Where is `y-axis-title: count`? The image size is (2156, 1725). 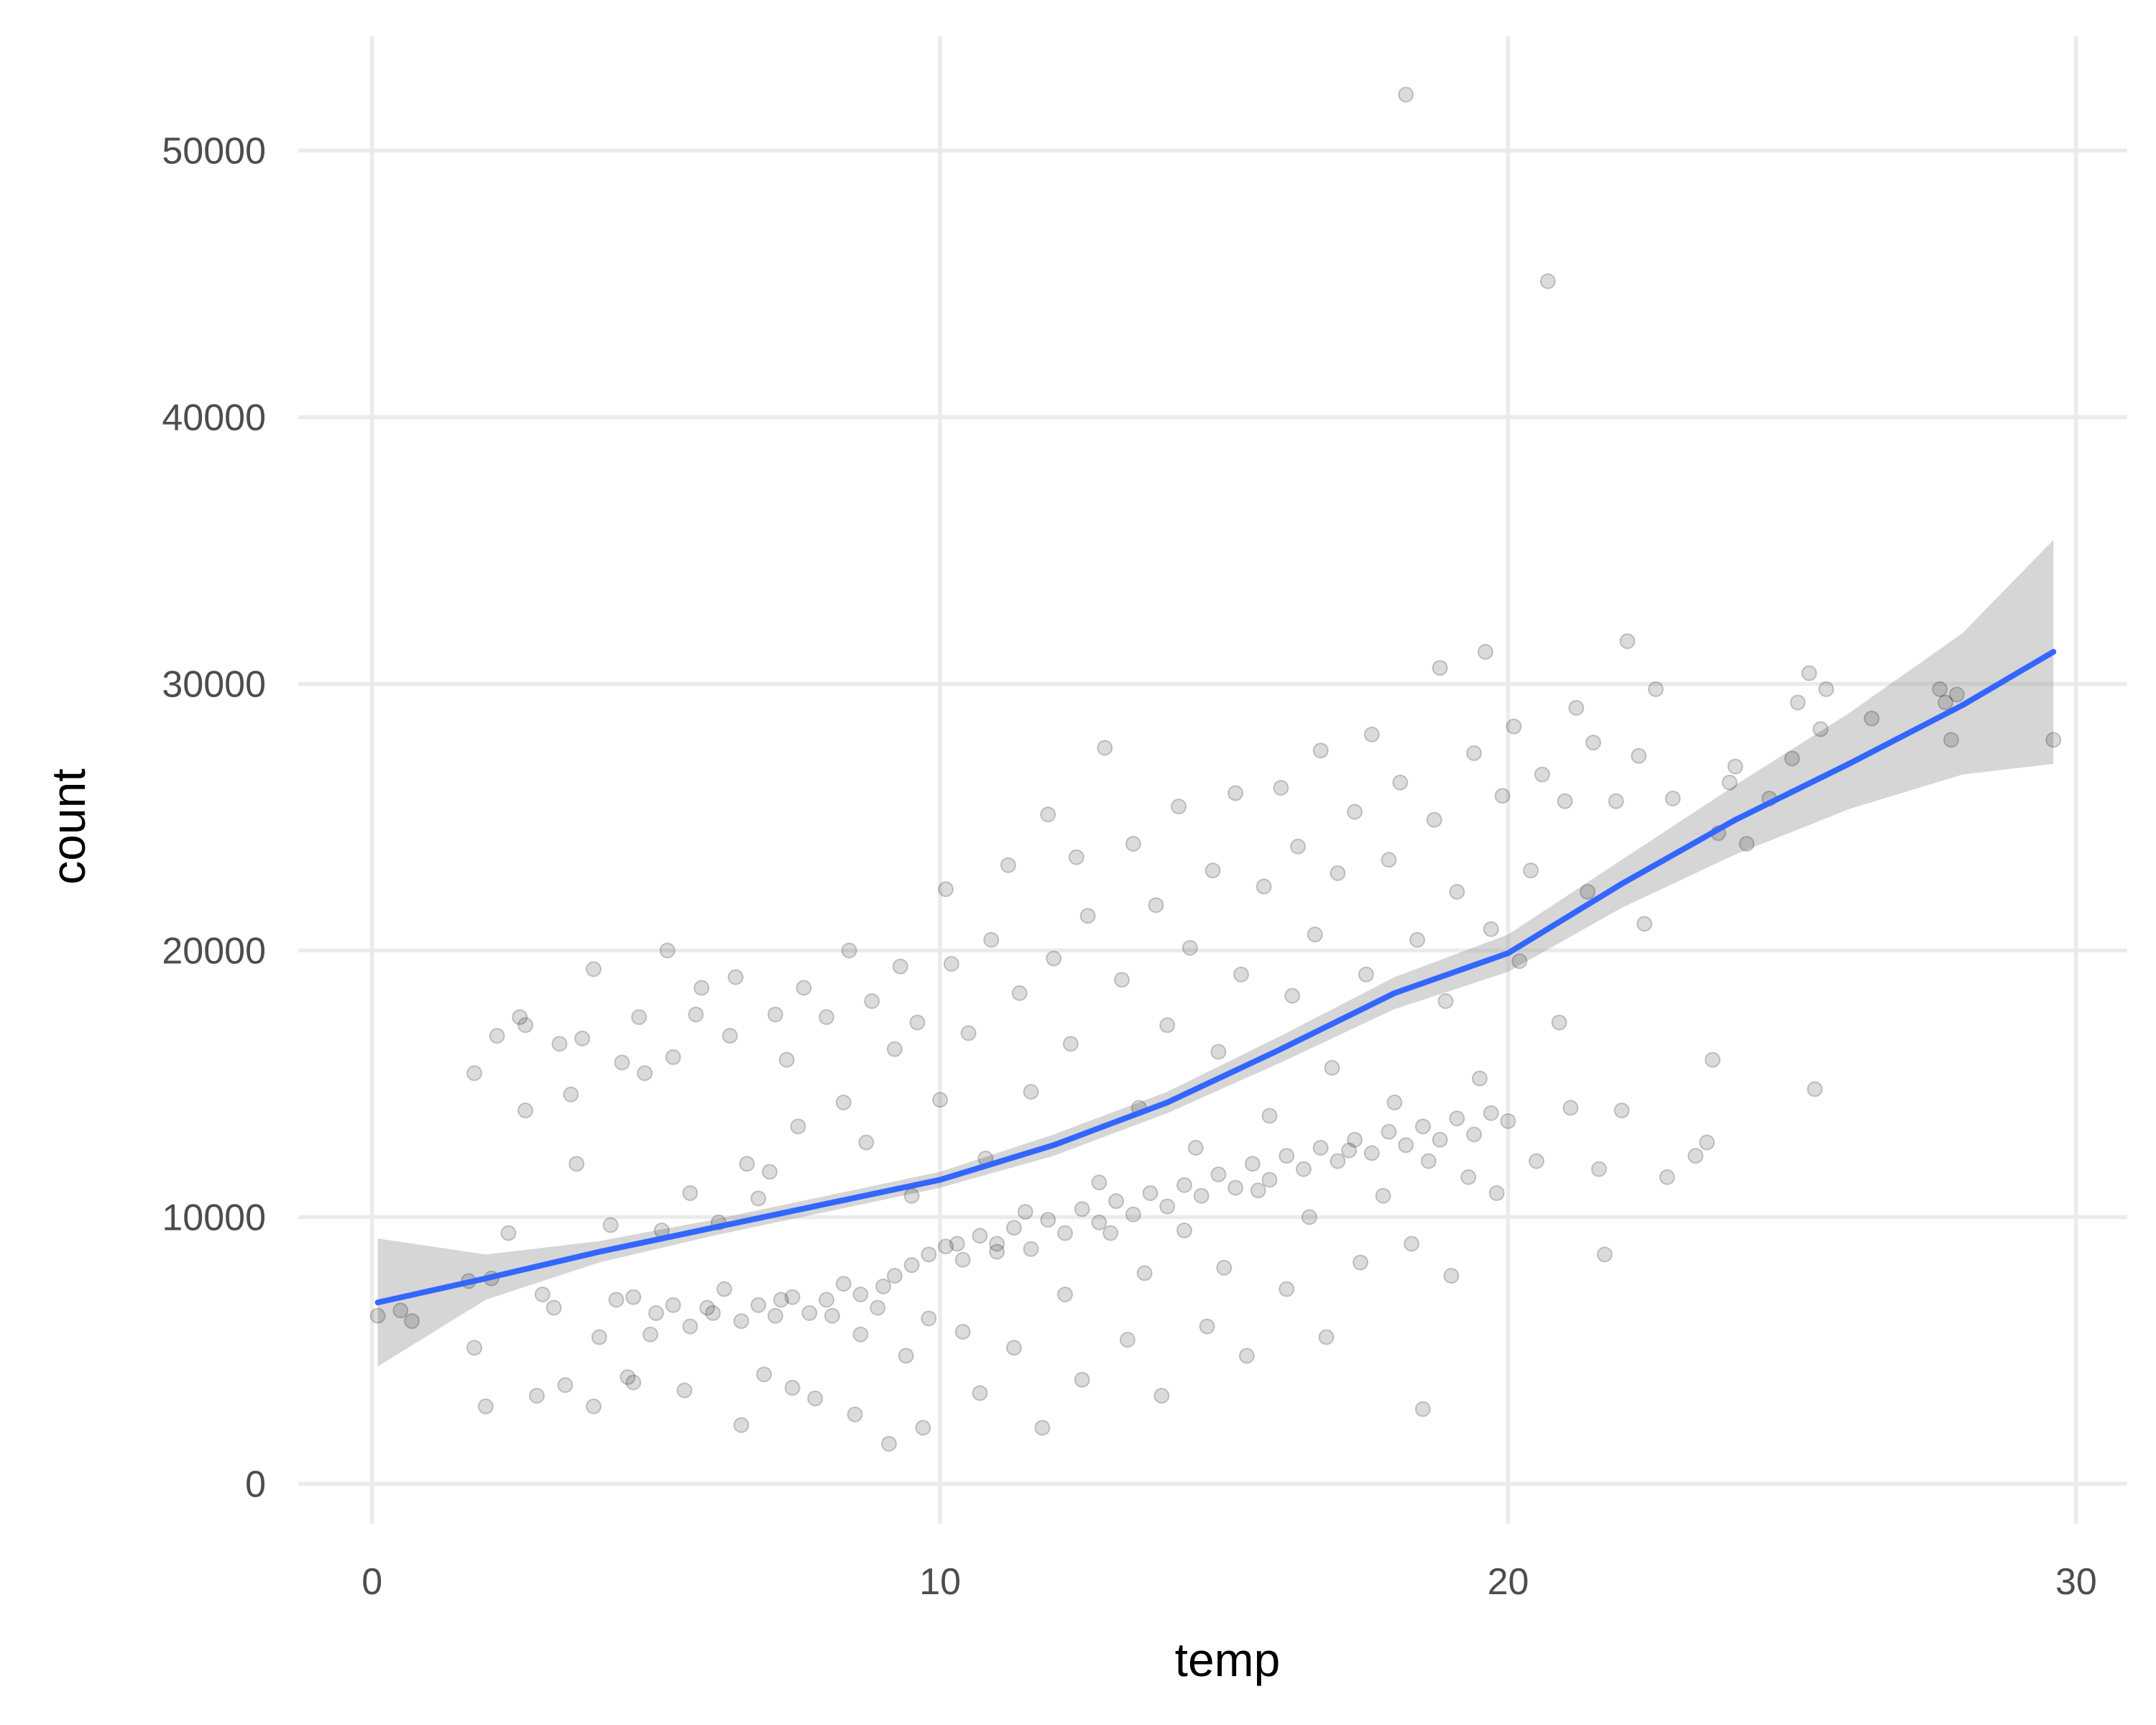
y-axis-title: count is located at coordinates (68, 826).